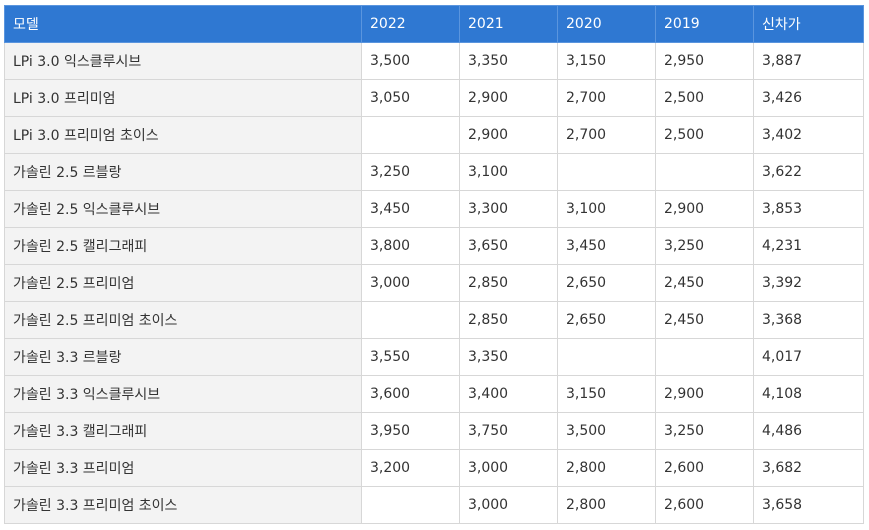 The height and width of the screenshot is (530, 869). I want to click on table-row: LPi 3.0 프리미엄 3,050 2,900 2,700 2,500 3,426, so click(434, 98).